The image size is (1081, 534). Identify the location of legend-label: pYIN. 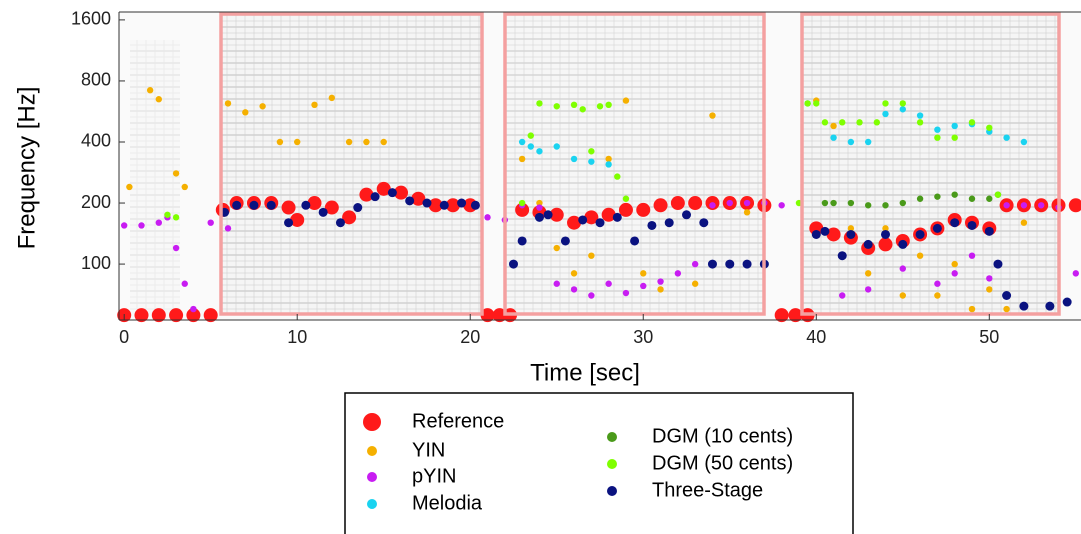
(434, 476).